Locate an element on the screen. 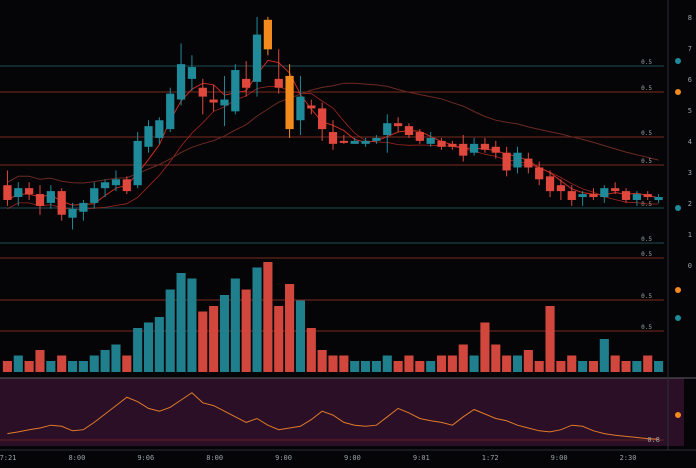 The image size is (696, 468). oscillator-line is located at coordinates (333, 416).